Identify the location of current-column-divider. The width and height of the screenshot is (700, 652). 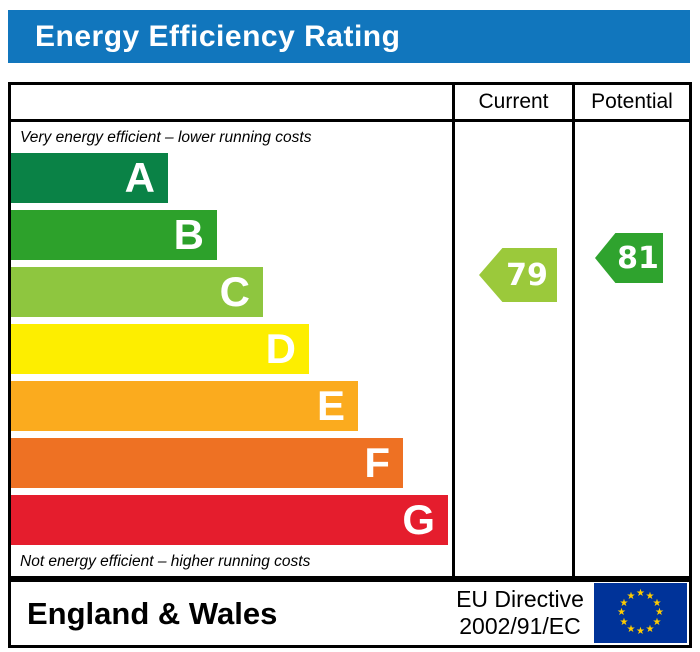
(453, 349).